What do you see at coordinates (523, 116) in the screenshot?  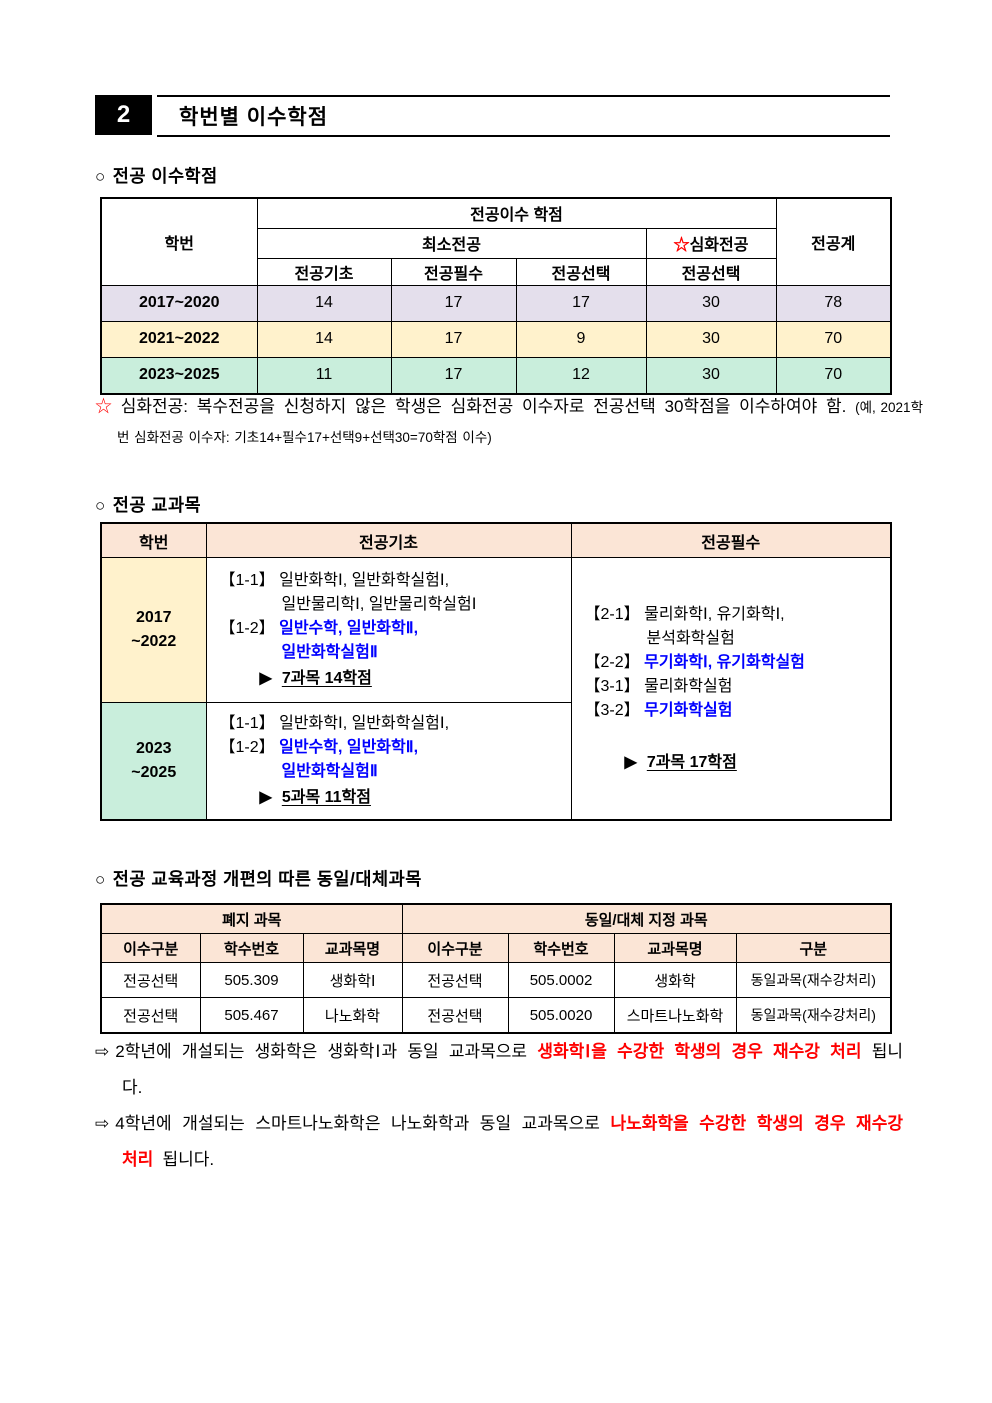 I see `section-title-rule: 학번별 이수학점` at bounding box center [523, 116].